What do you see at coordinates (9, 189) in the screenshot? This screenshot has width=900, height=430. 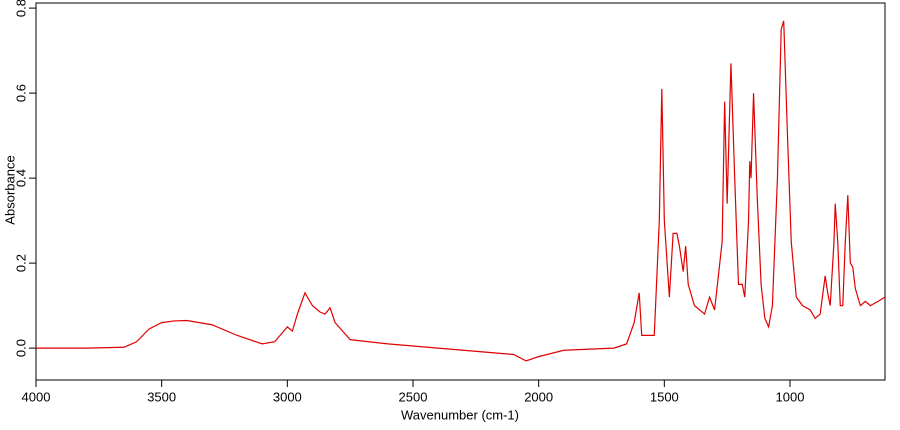 I see `y-axis-label: Absorbance` at bounding box center [9, 189].